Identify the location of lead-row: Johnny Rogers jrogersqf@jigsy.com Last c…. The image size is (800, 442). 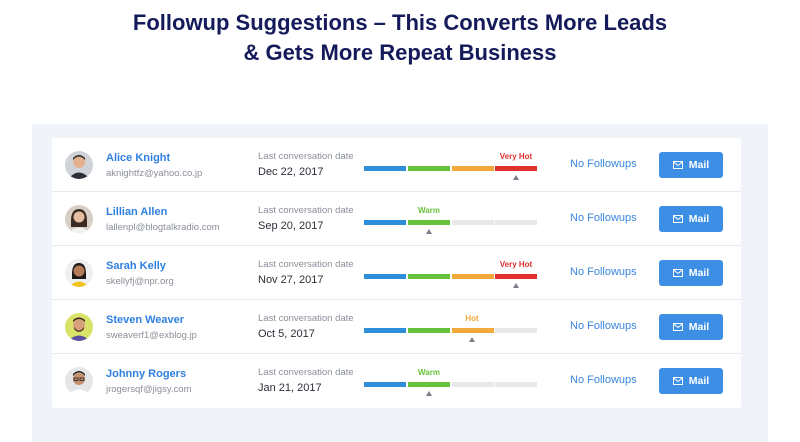
(396, 381).